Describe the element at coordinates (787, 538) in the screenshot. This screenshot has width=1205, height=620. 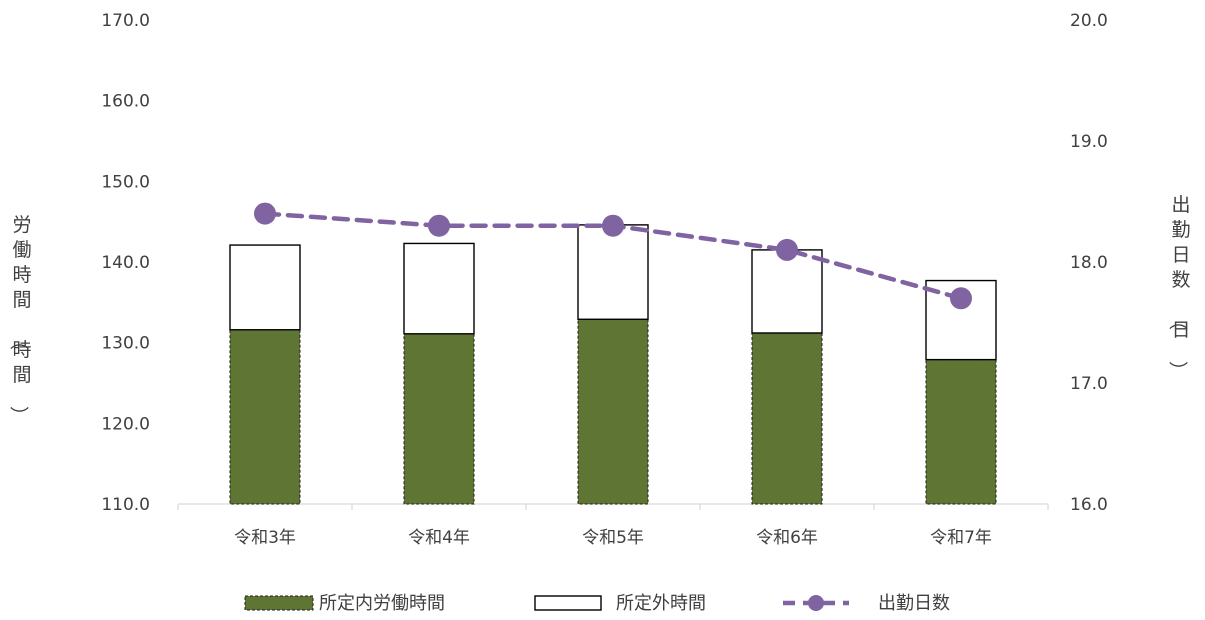
I see `x-tick-label: 令和6年` at that location.